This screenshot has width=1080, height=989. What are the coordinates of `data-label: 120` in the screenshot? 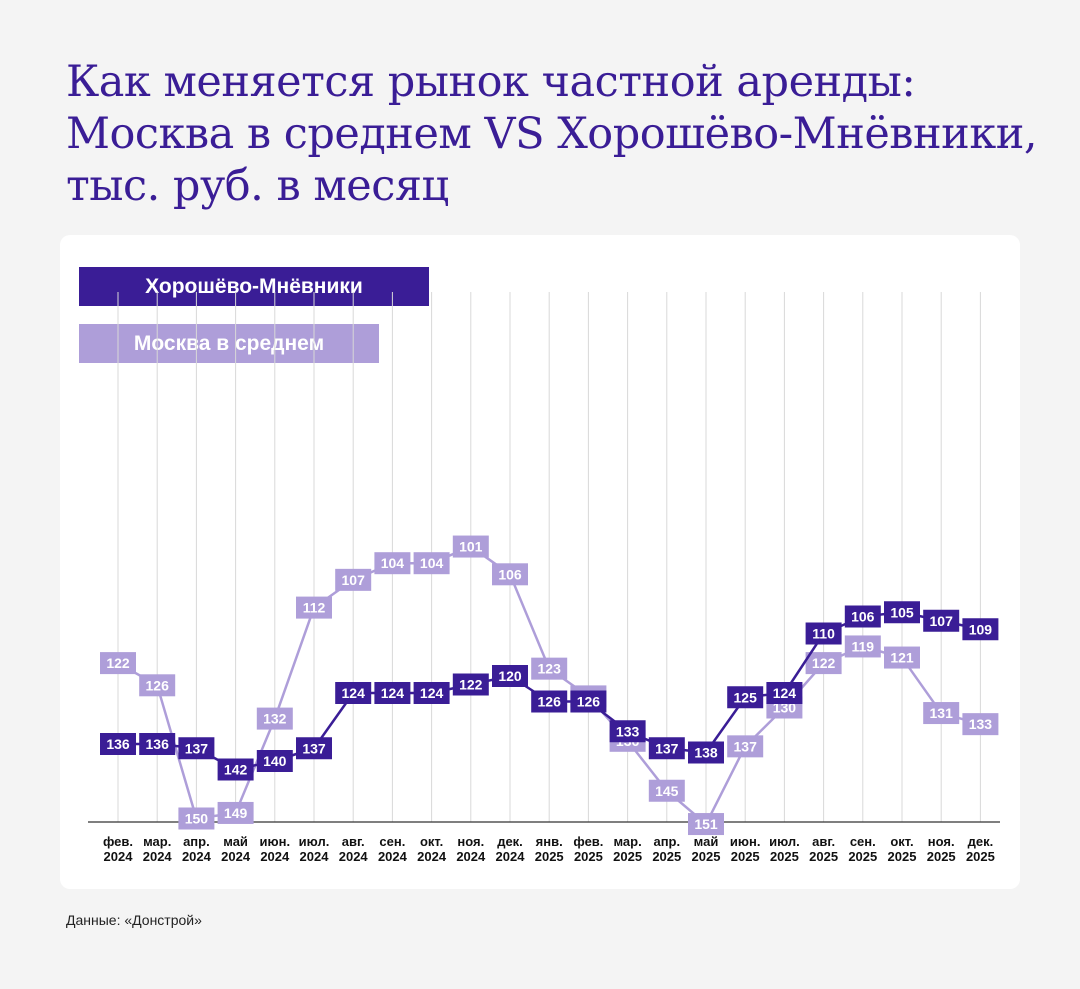 It's located at (510, 676).